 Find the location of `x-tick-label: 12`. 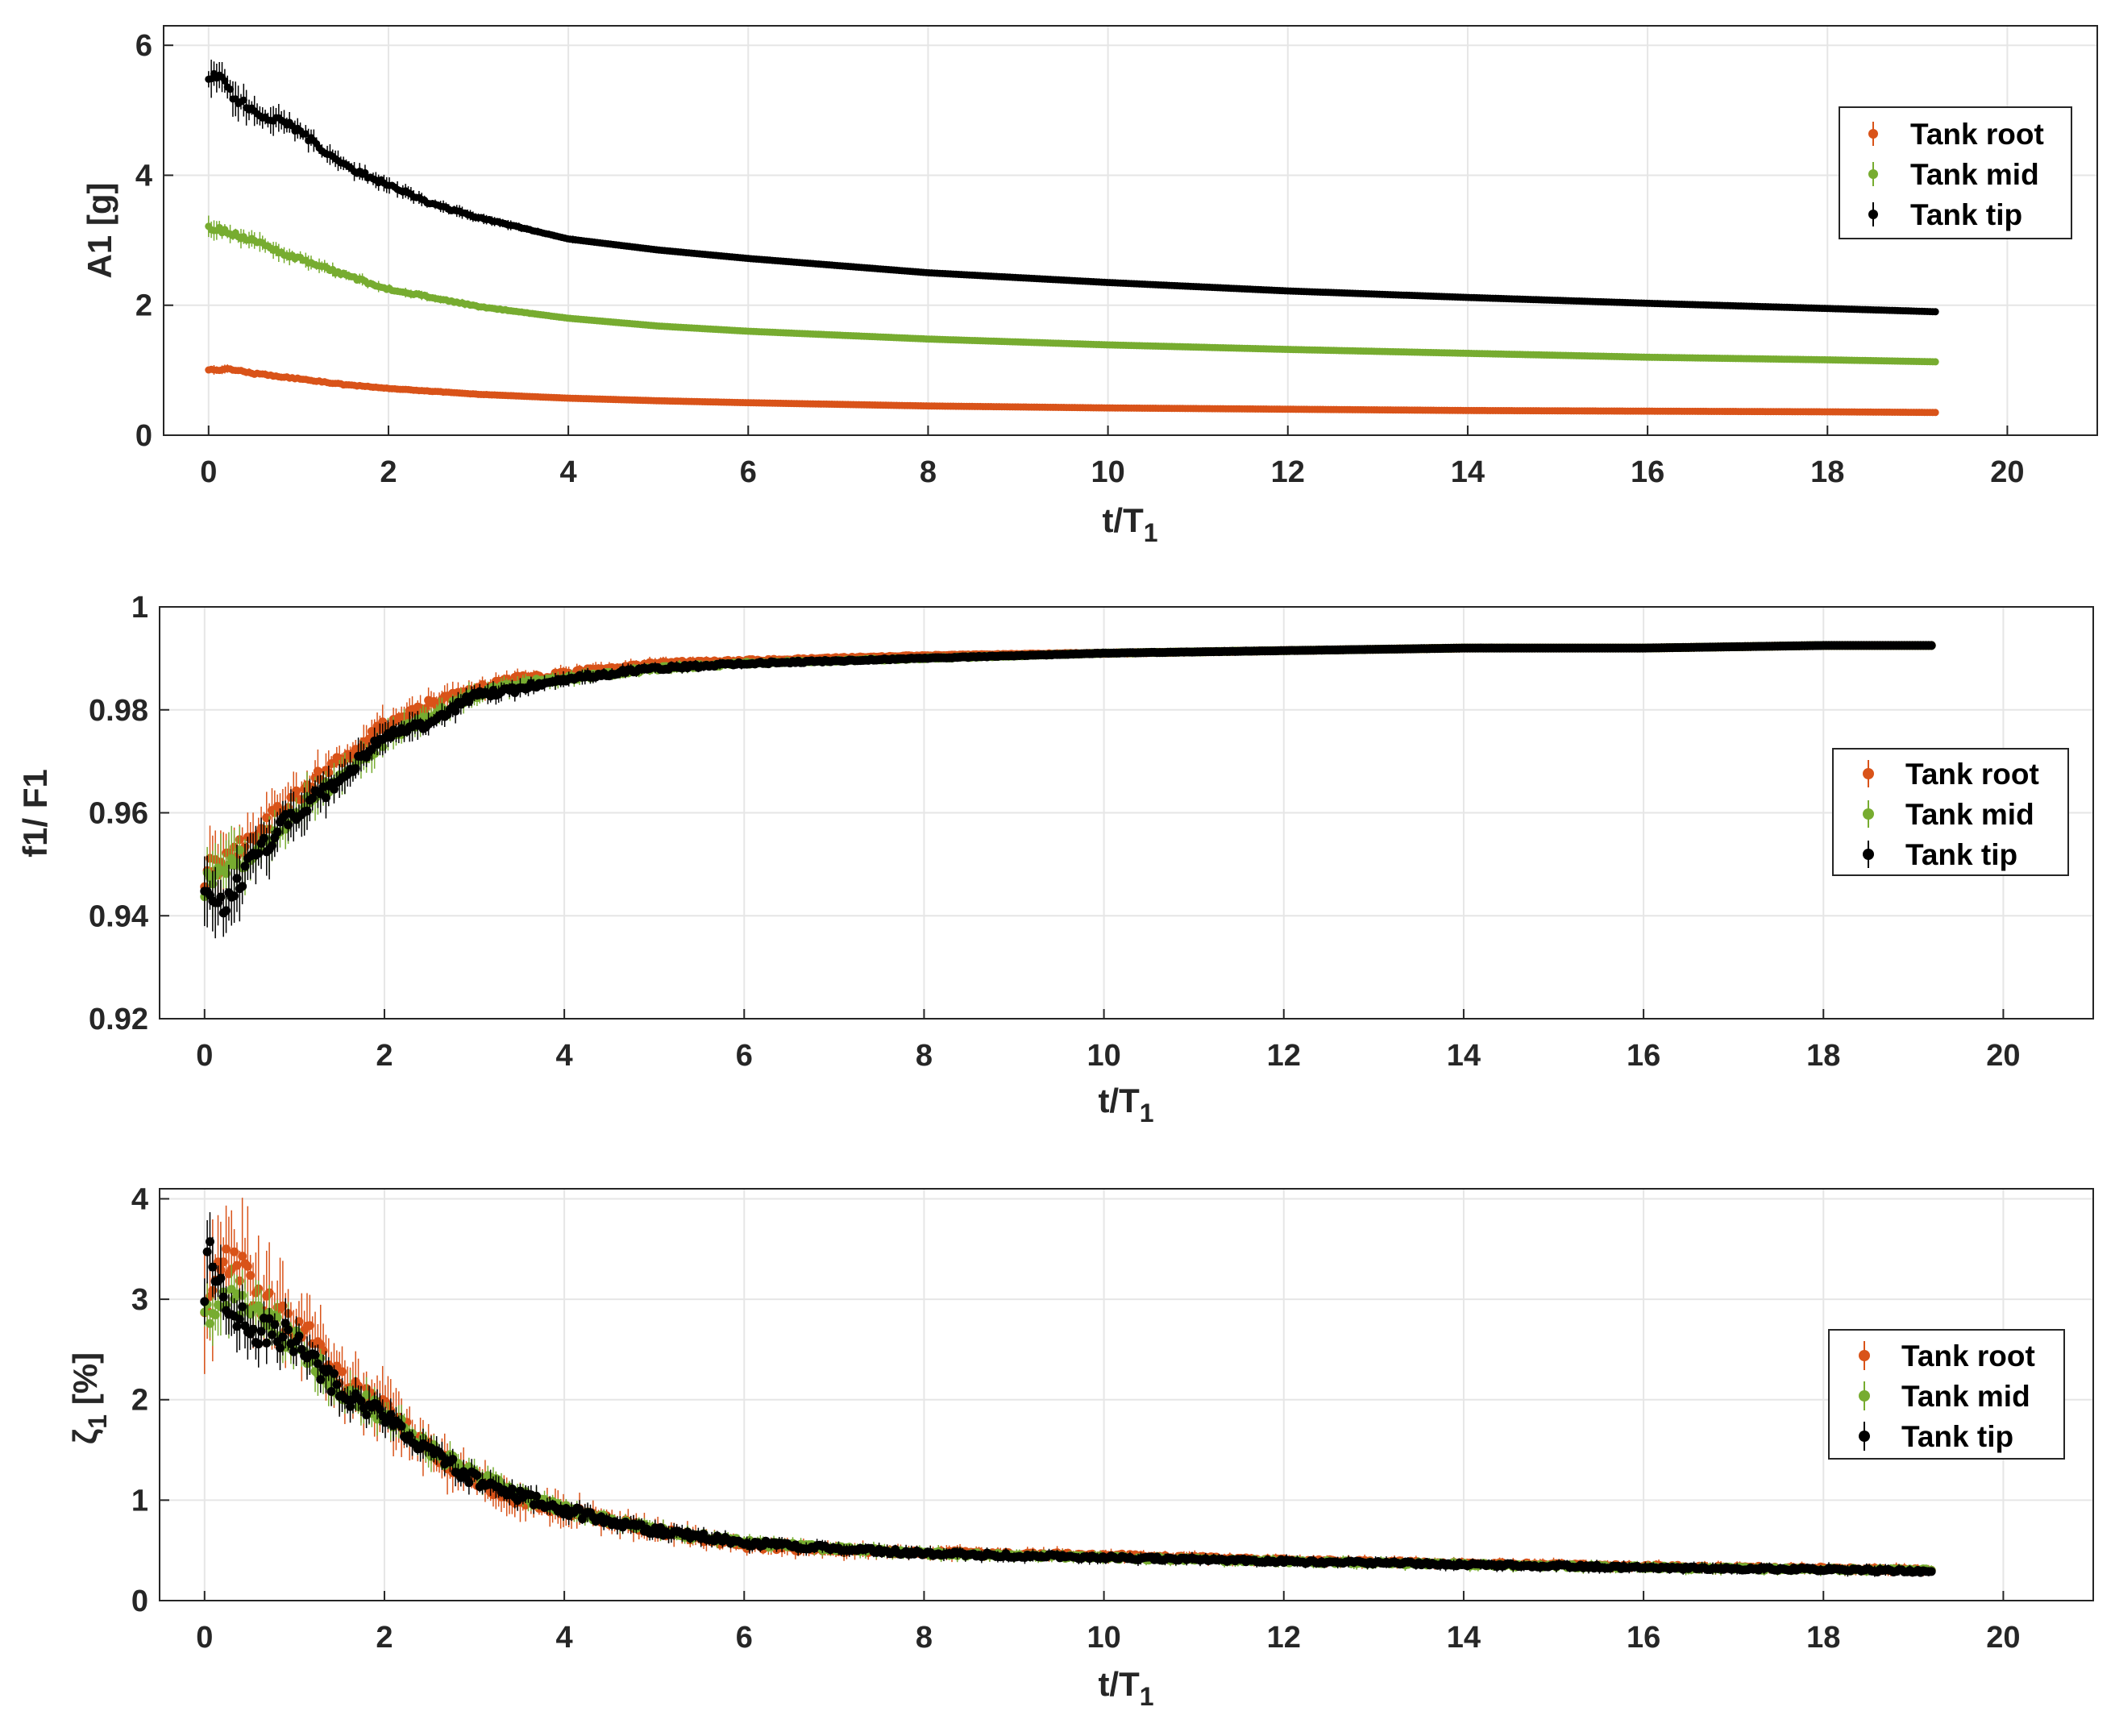

x-tick-label: 12 is located at coordinates (1288, 472).